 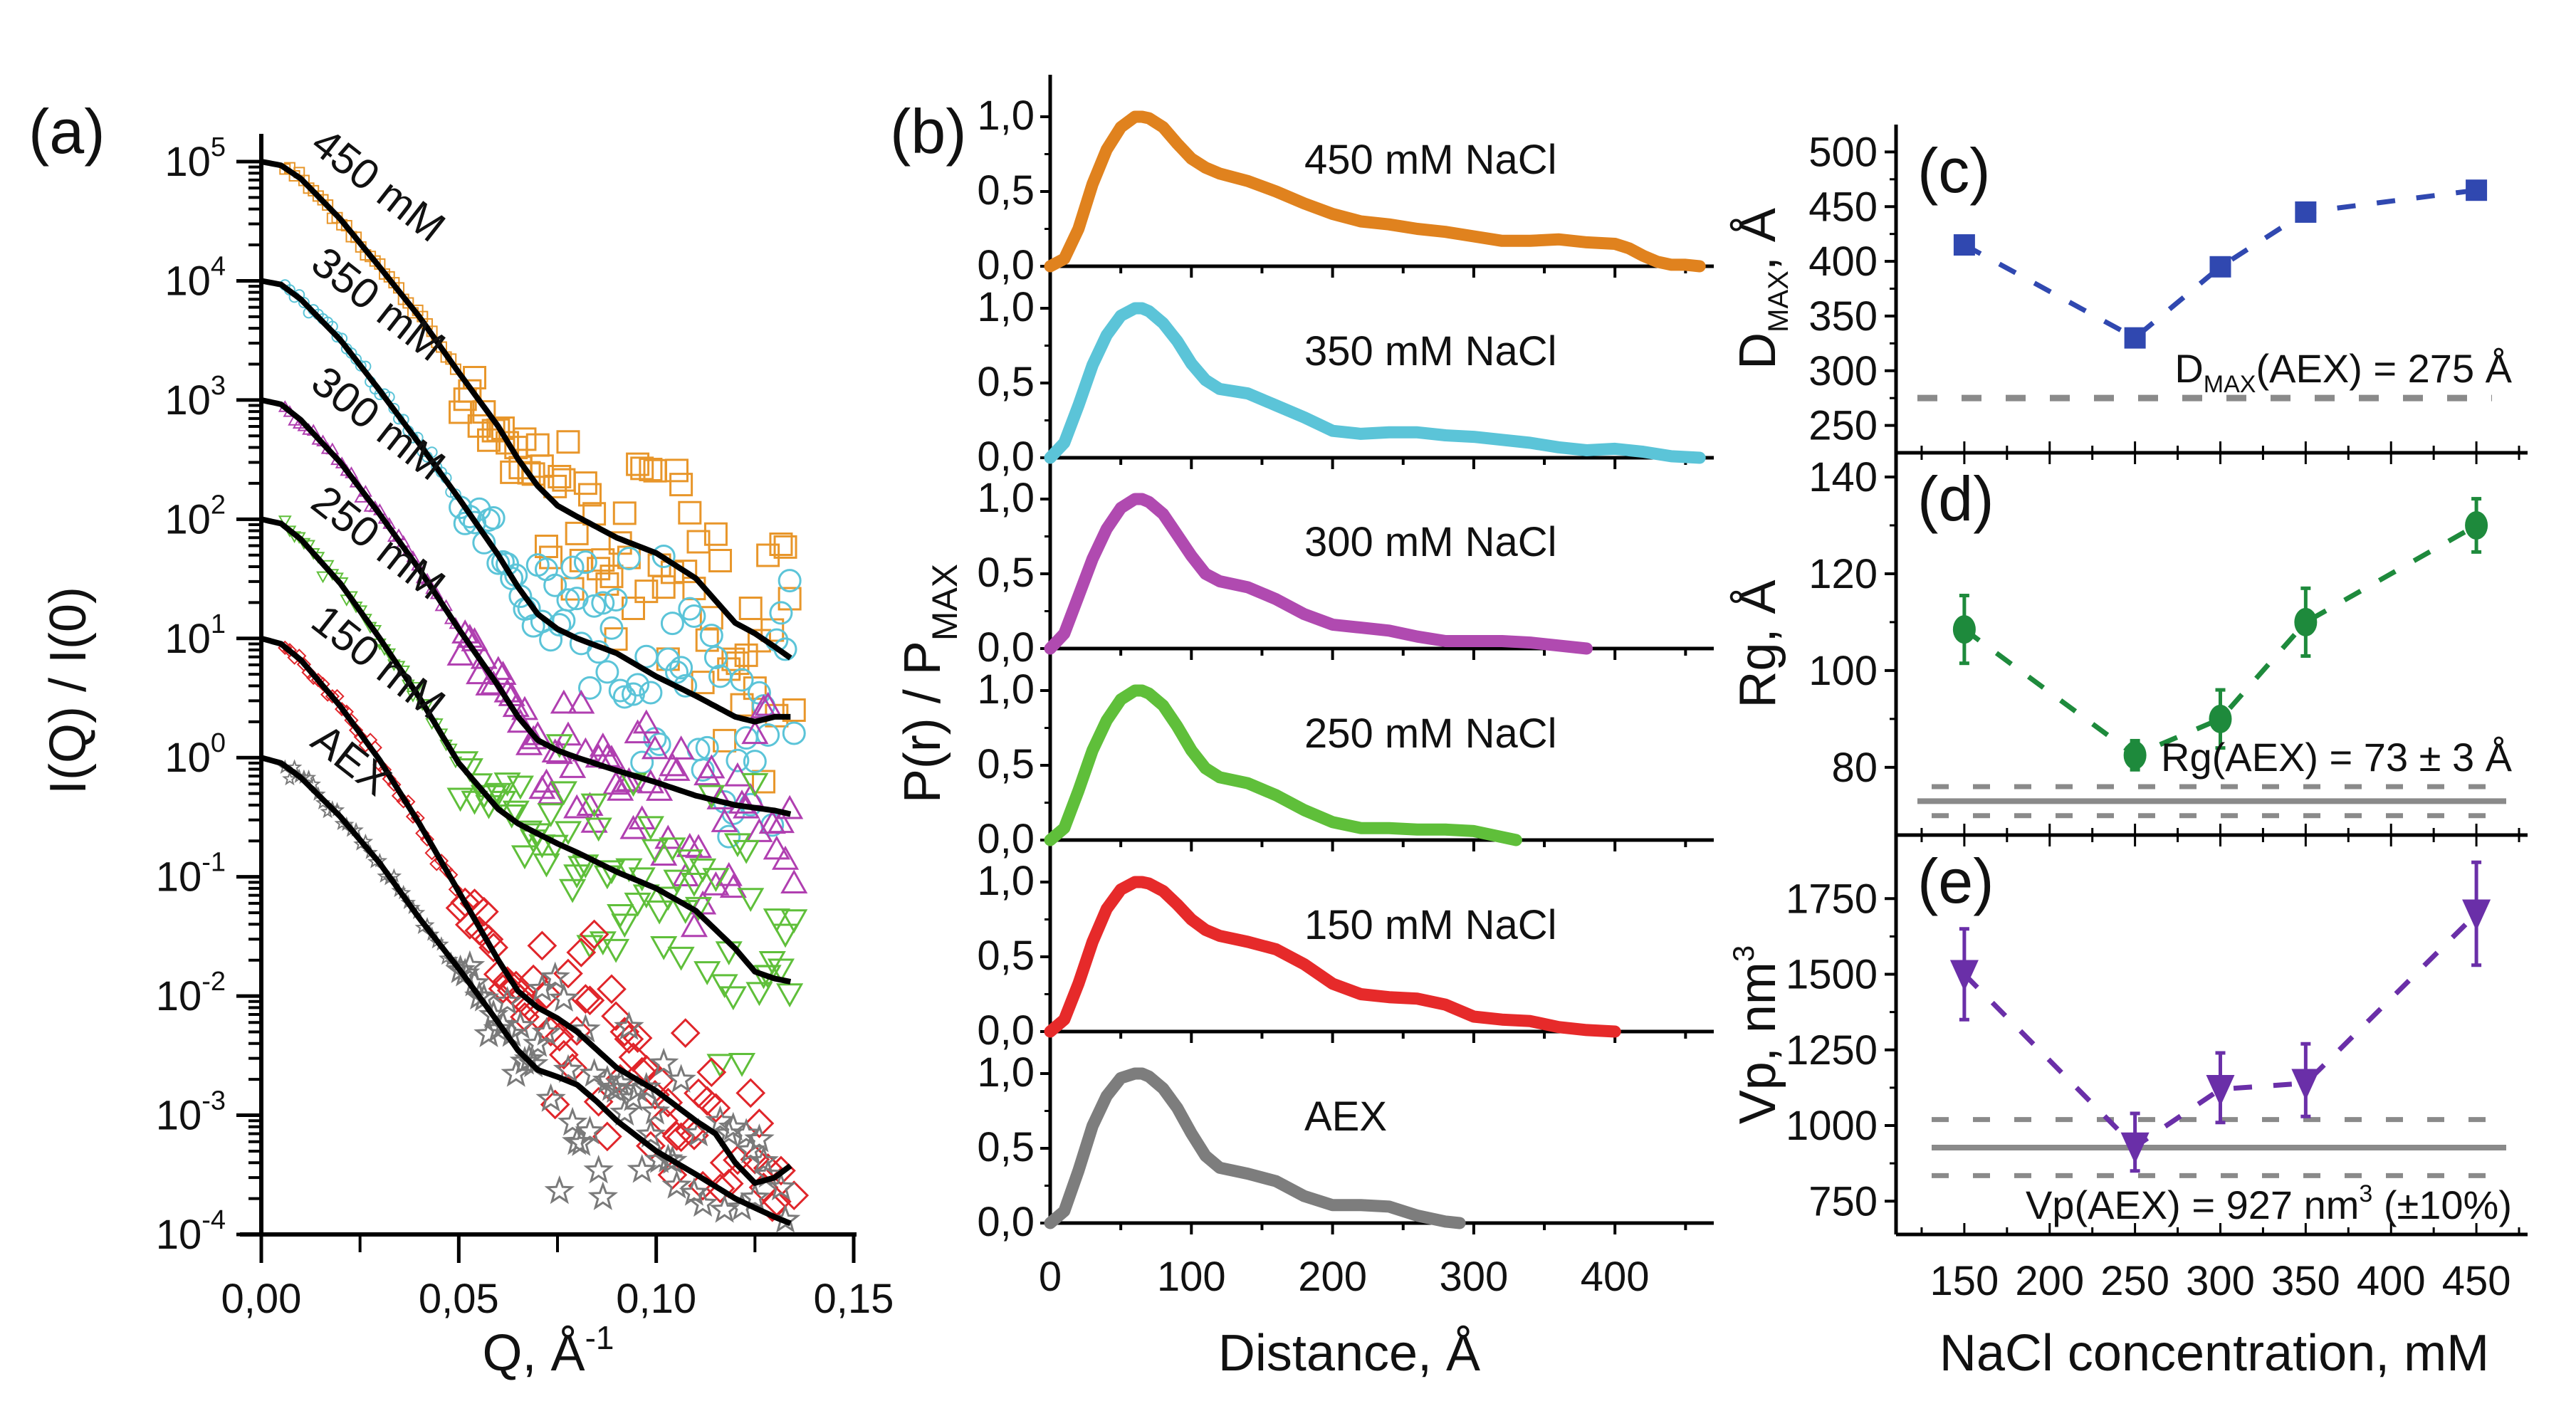 What do you see at coordinates (526, 410) in the screenshot?
I see `fit-curve` at bounding box center [526, 410].